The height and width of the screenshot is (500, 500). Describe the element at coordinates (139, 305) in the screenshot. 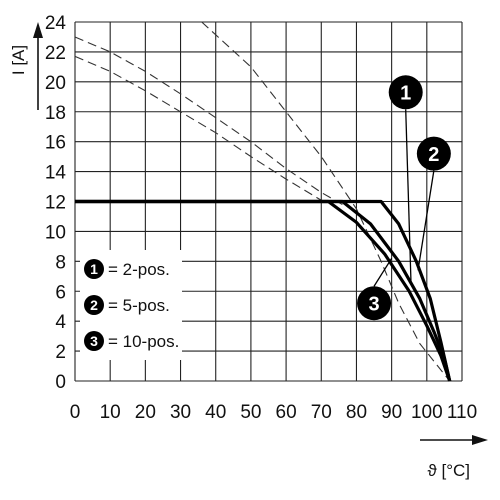

I see `legend-item-label: = 5-pos.` at that location.